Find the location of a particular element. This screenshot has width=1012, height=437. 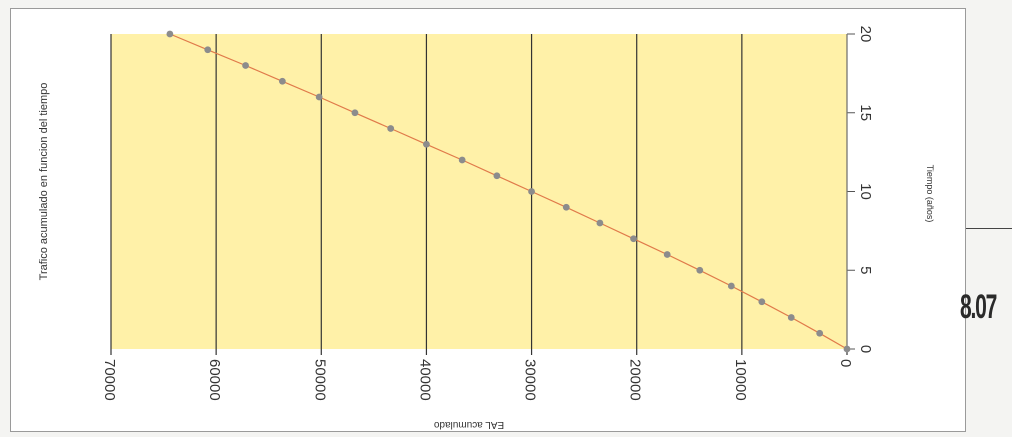

x-axis-label: EAL acumulado is located at coordinates (468, 424).